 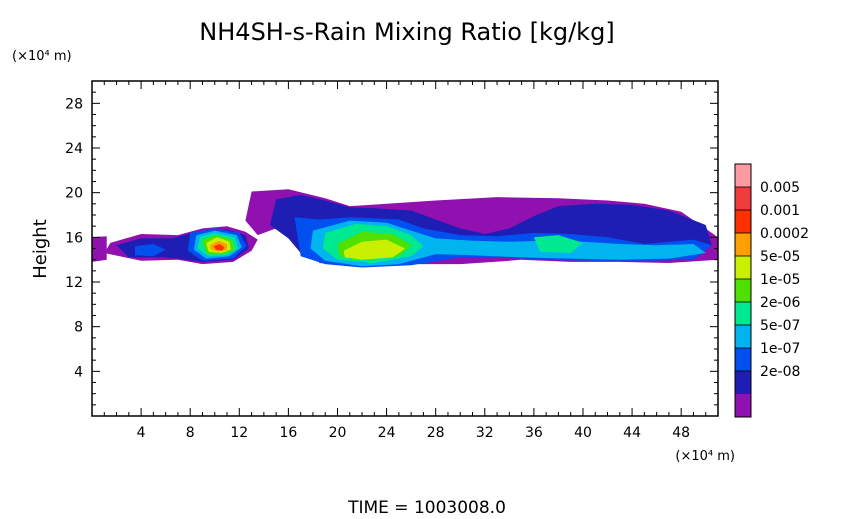 I want to click on x-tick-label: 40, so click(x=583, y=433).